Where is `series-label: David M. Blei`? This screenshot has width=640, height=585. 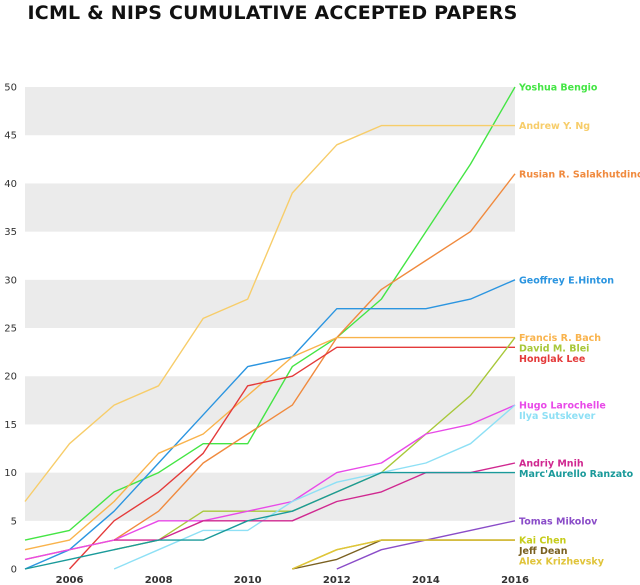 series-label: David M. Blei is located at coordinates (554, 349).